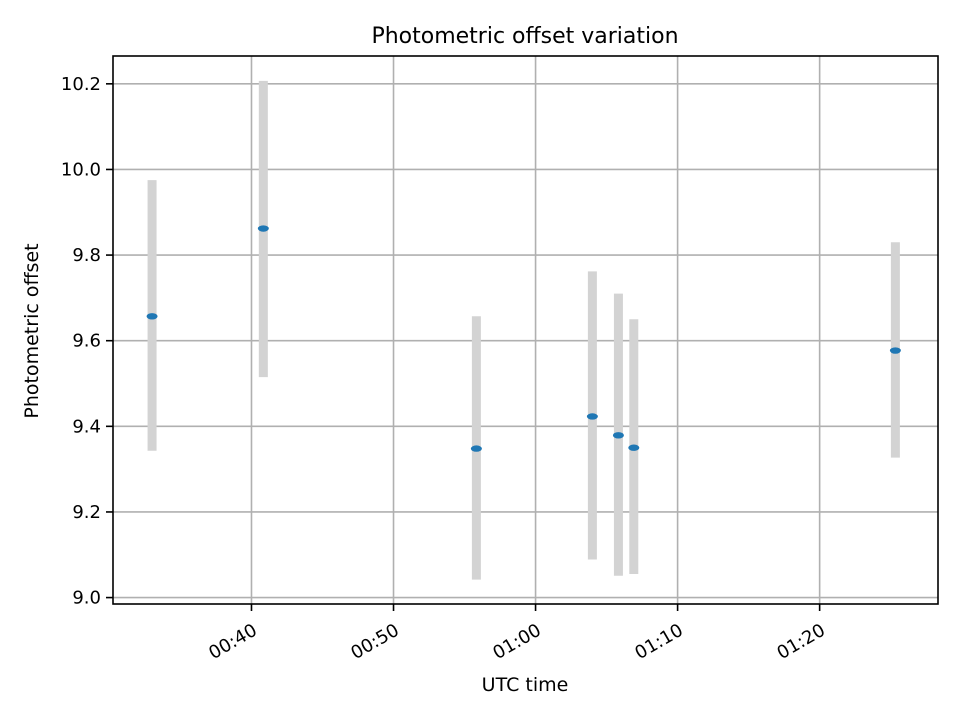  What do you see at coordinates (658, 642) in the screenshot?
I see `x-tick-label: 01:10` at bounding box center [658, 642].